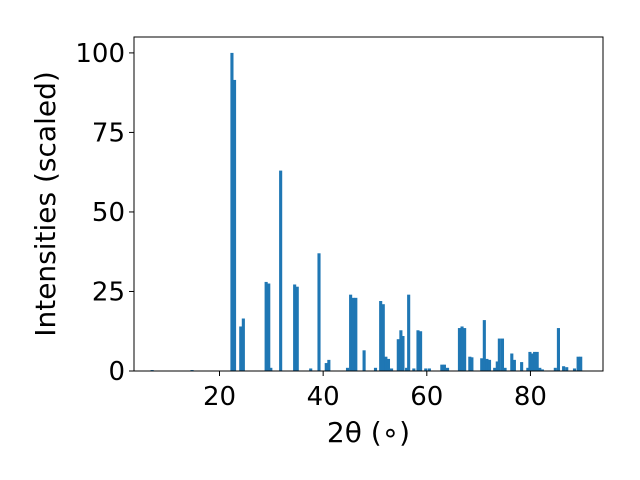 This screenshot has width=640, height=480. I want to click on x-tick-label: 80, so click(530, 397).